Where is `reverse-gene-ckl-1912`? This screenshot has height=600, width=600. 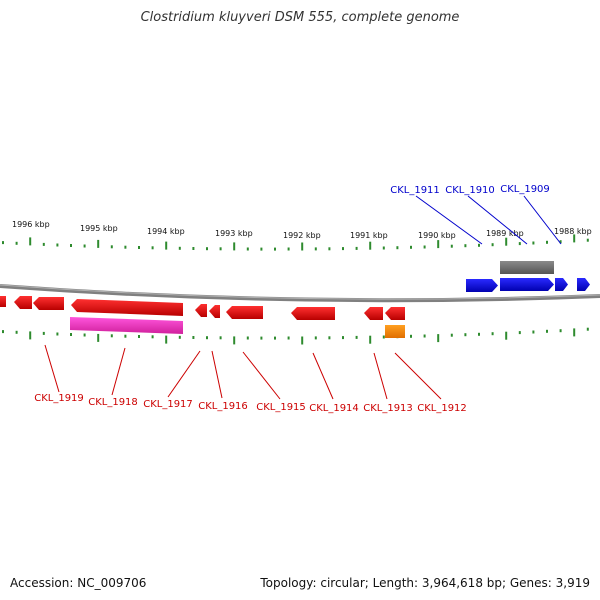 reverse-gene-ckl-1912 is located at coordinates (395, 313).